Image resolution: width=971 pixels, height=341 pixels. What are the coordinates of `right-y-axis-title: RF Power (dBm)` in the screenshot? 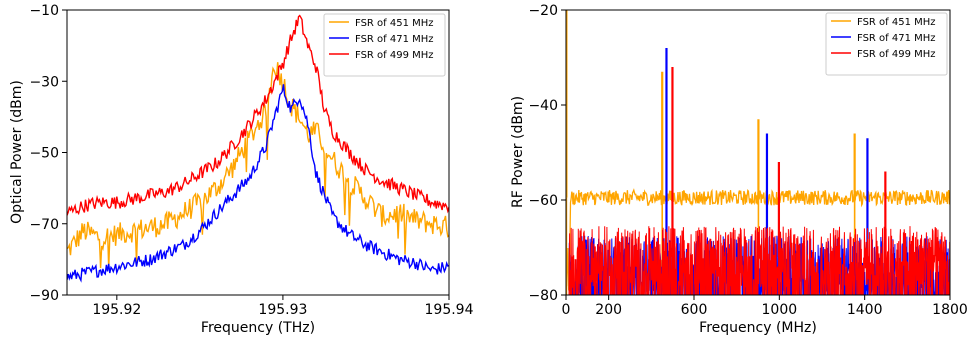 It's located at (518, 152).